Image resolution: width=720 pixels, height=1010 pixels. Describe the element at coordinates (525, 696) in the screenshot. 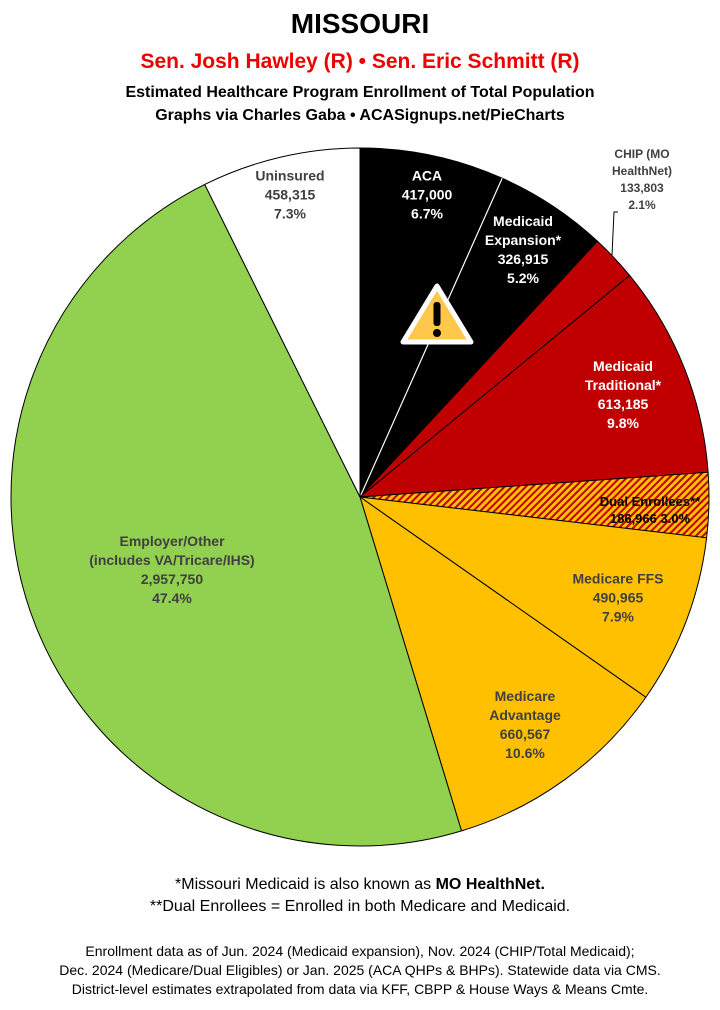

I see `data-label-line: Medicare` at that location.